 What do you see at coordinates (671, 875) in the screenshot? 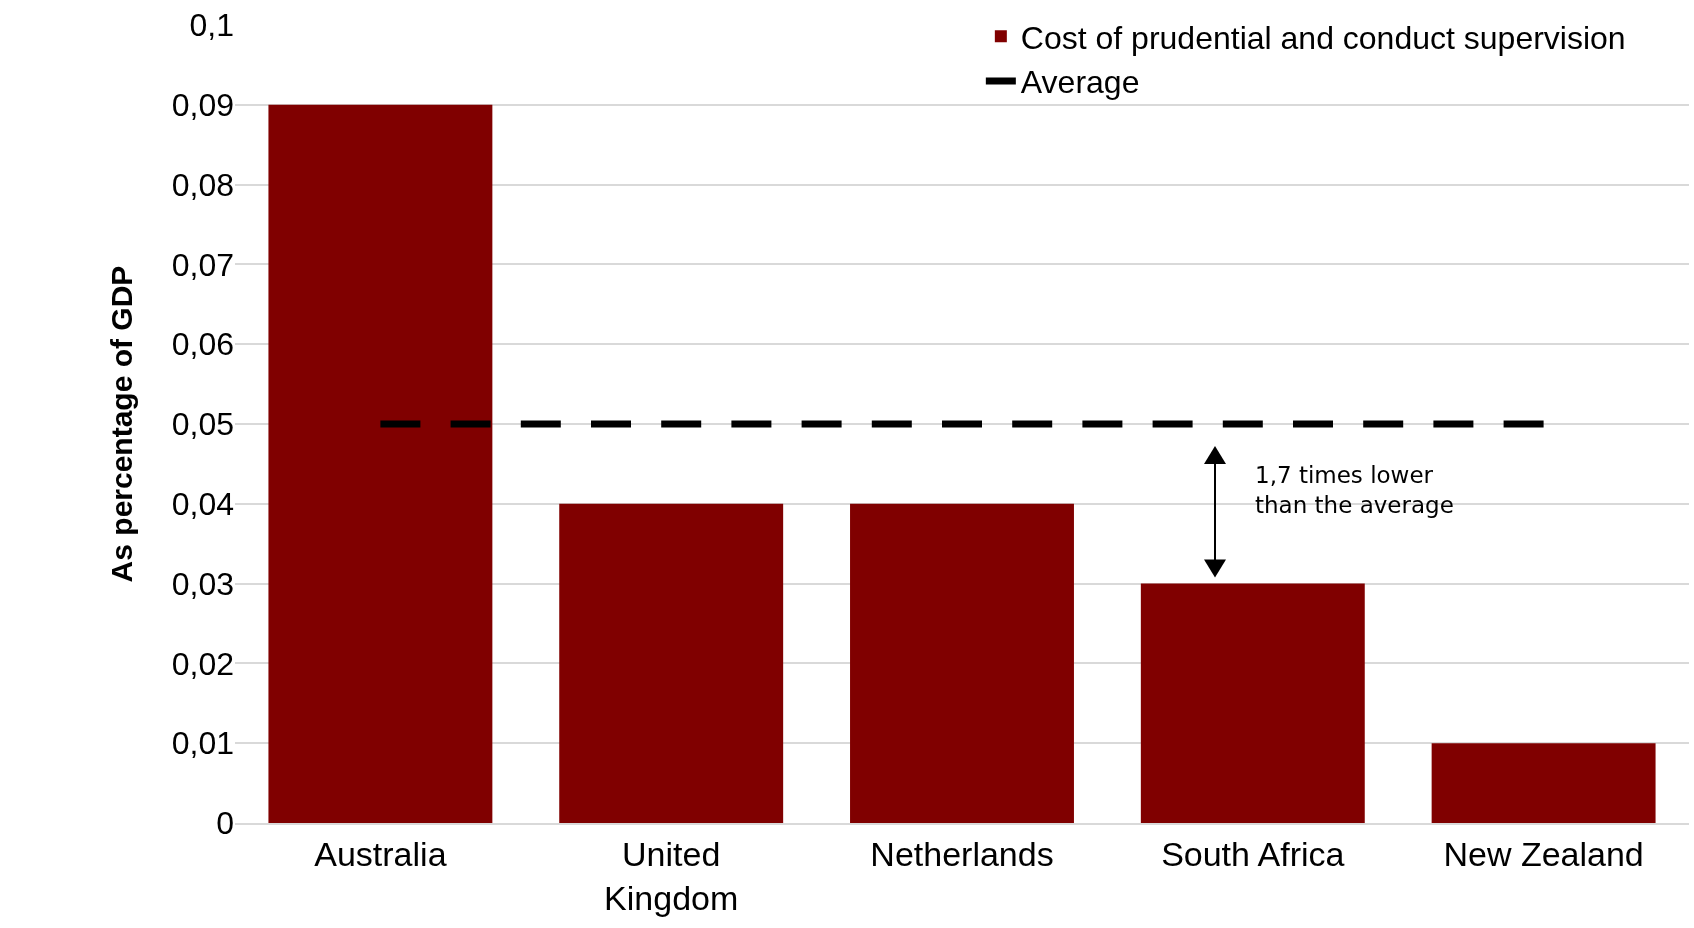
I see `x-tick-label: United Kingdom` at bounding box center [671, 875].